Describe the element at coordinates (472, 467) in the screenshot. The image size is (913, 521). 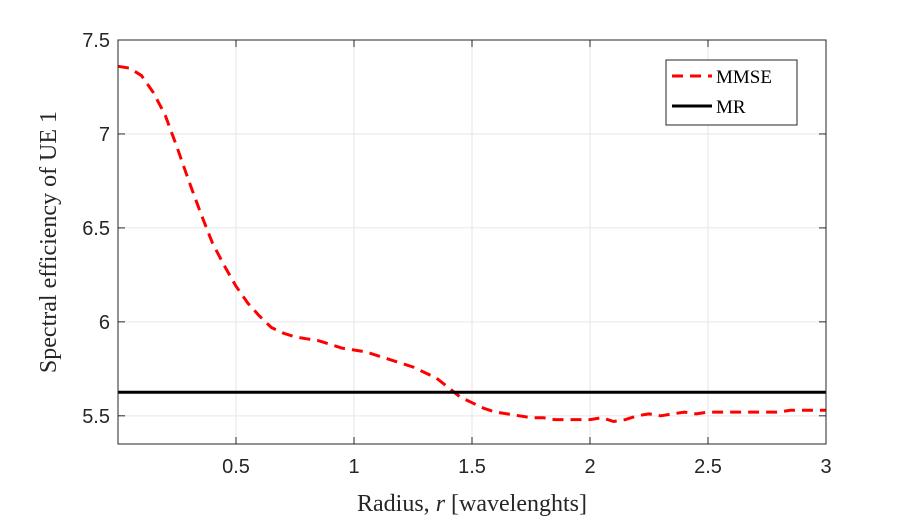
I see `x-tick-label: 1.5` at that location.